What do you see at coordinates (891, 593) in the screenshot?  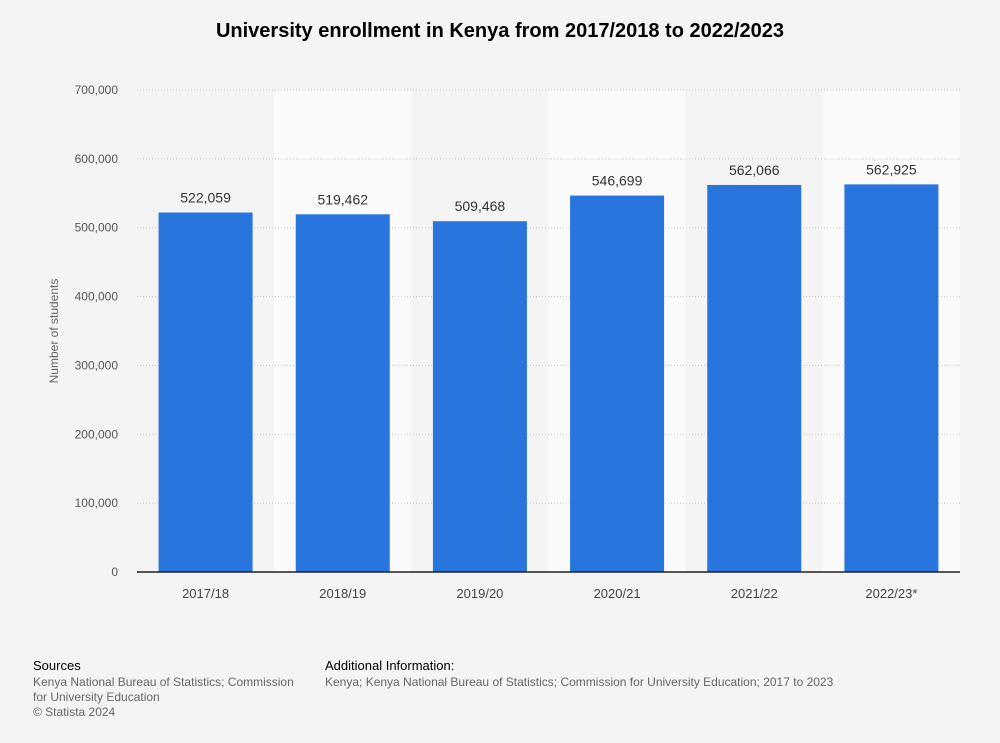 I see `x-tick-label: 2022/23*` at bounding box center [891, 593].